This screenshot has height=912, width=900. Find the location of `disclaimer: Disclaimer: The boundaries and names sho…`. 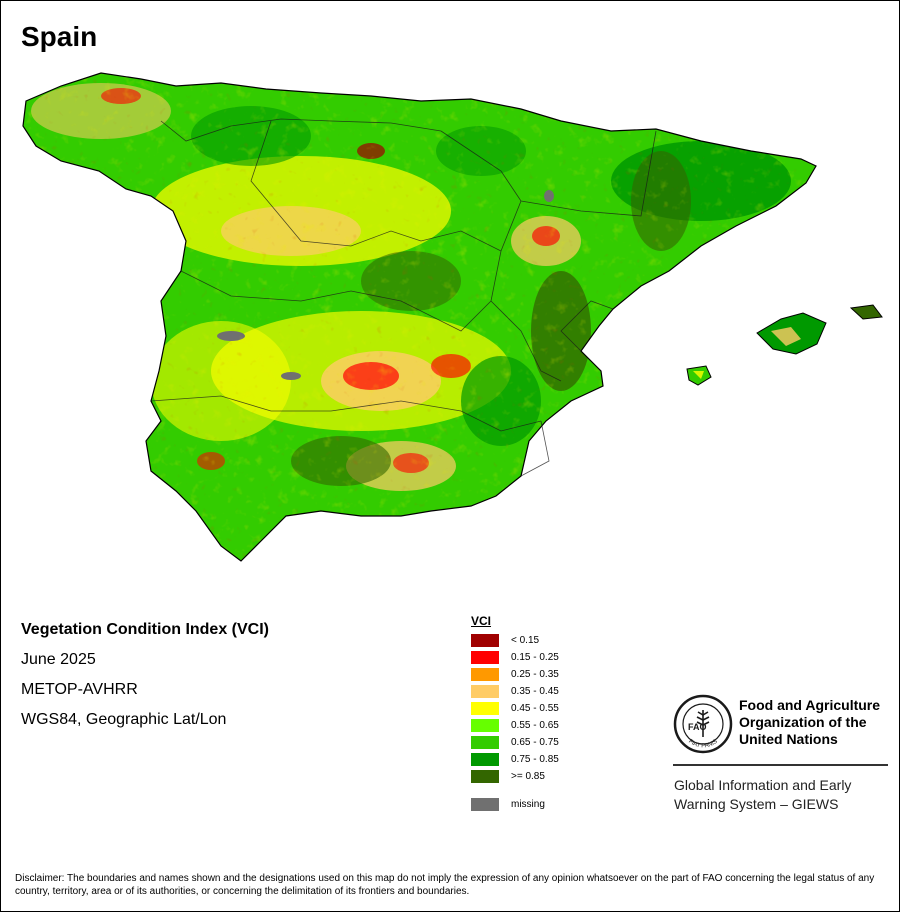

disclaimer: Disclaimer: The boundaries and names sho… is located at coordinates (445, 885).